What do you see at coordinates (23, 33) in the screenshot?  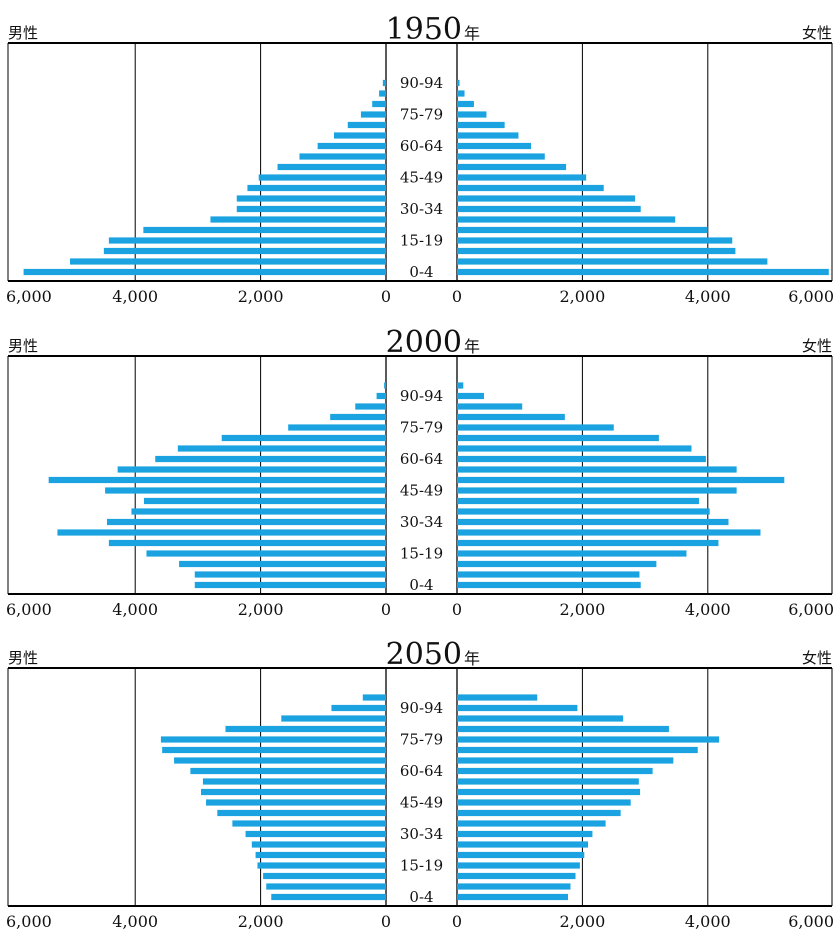 I see `left-side-label: 男性` at bounding box center [23, 33].